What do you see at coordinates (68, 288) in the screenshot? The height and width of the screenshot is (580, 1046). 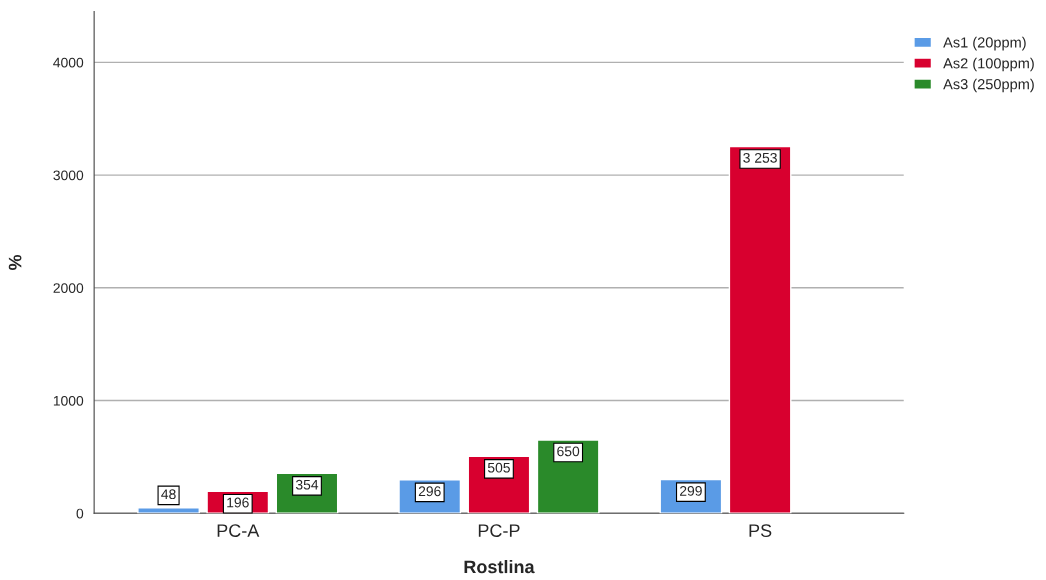 I see `y-tick-label: 2000` at bounding box center [68, 288].